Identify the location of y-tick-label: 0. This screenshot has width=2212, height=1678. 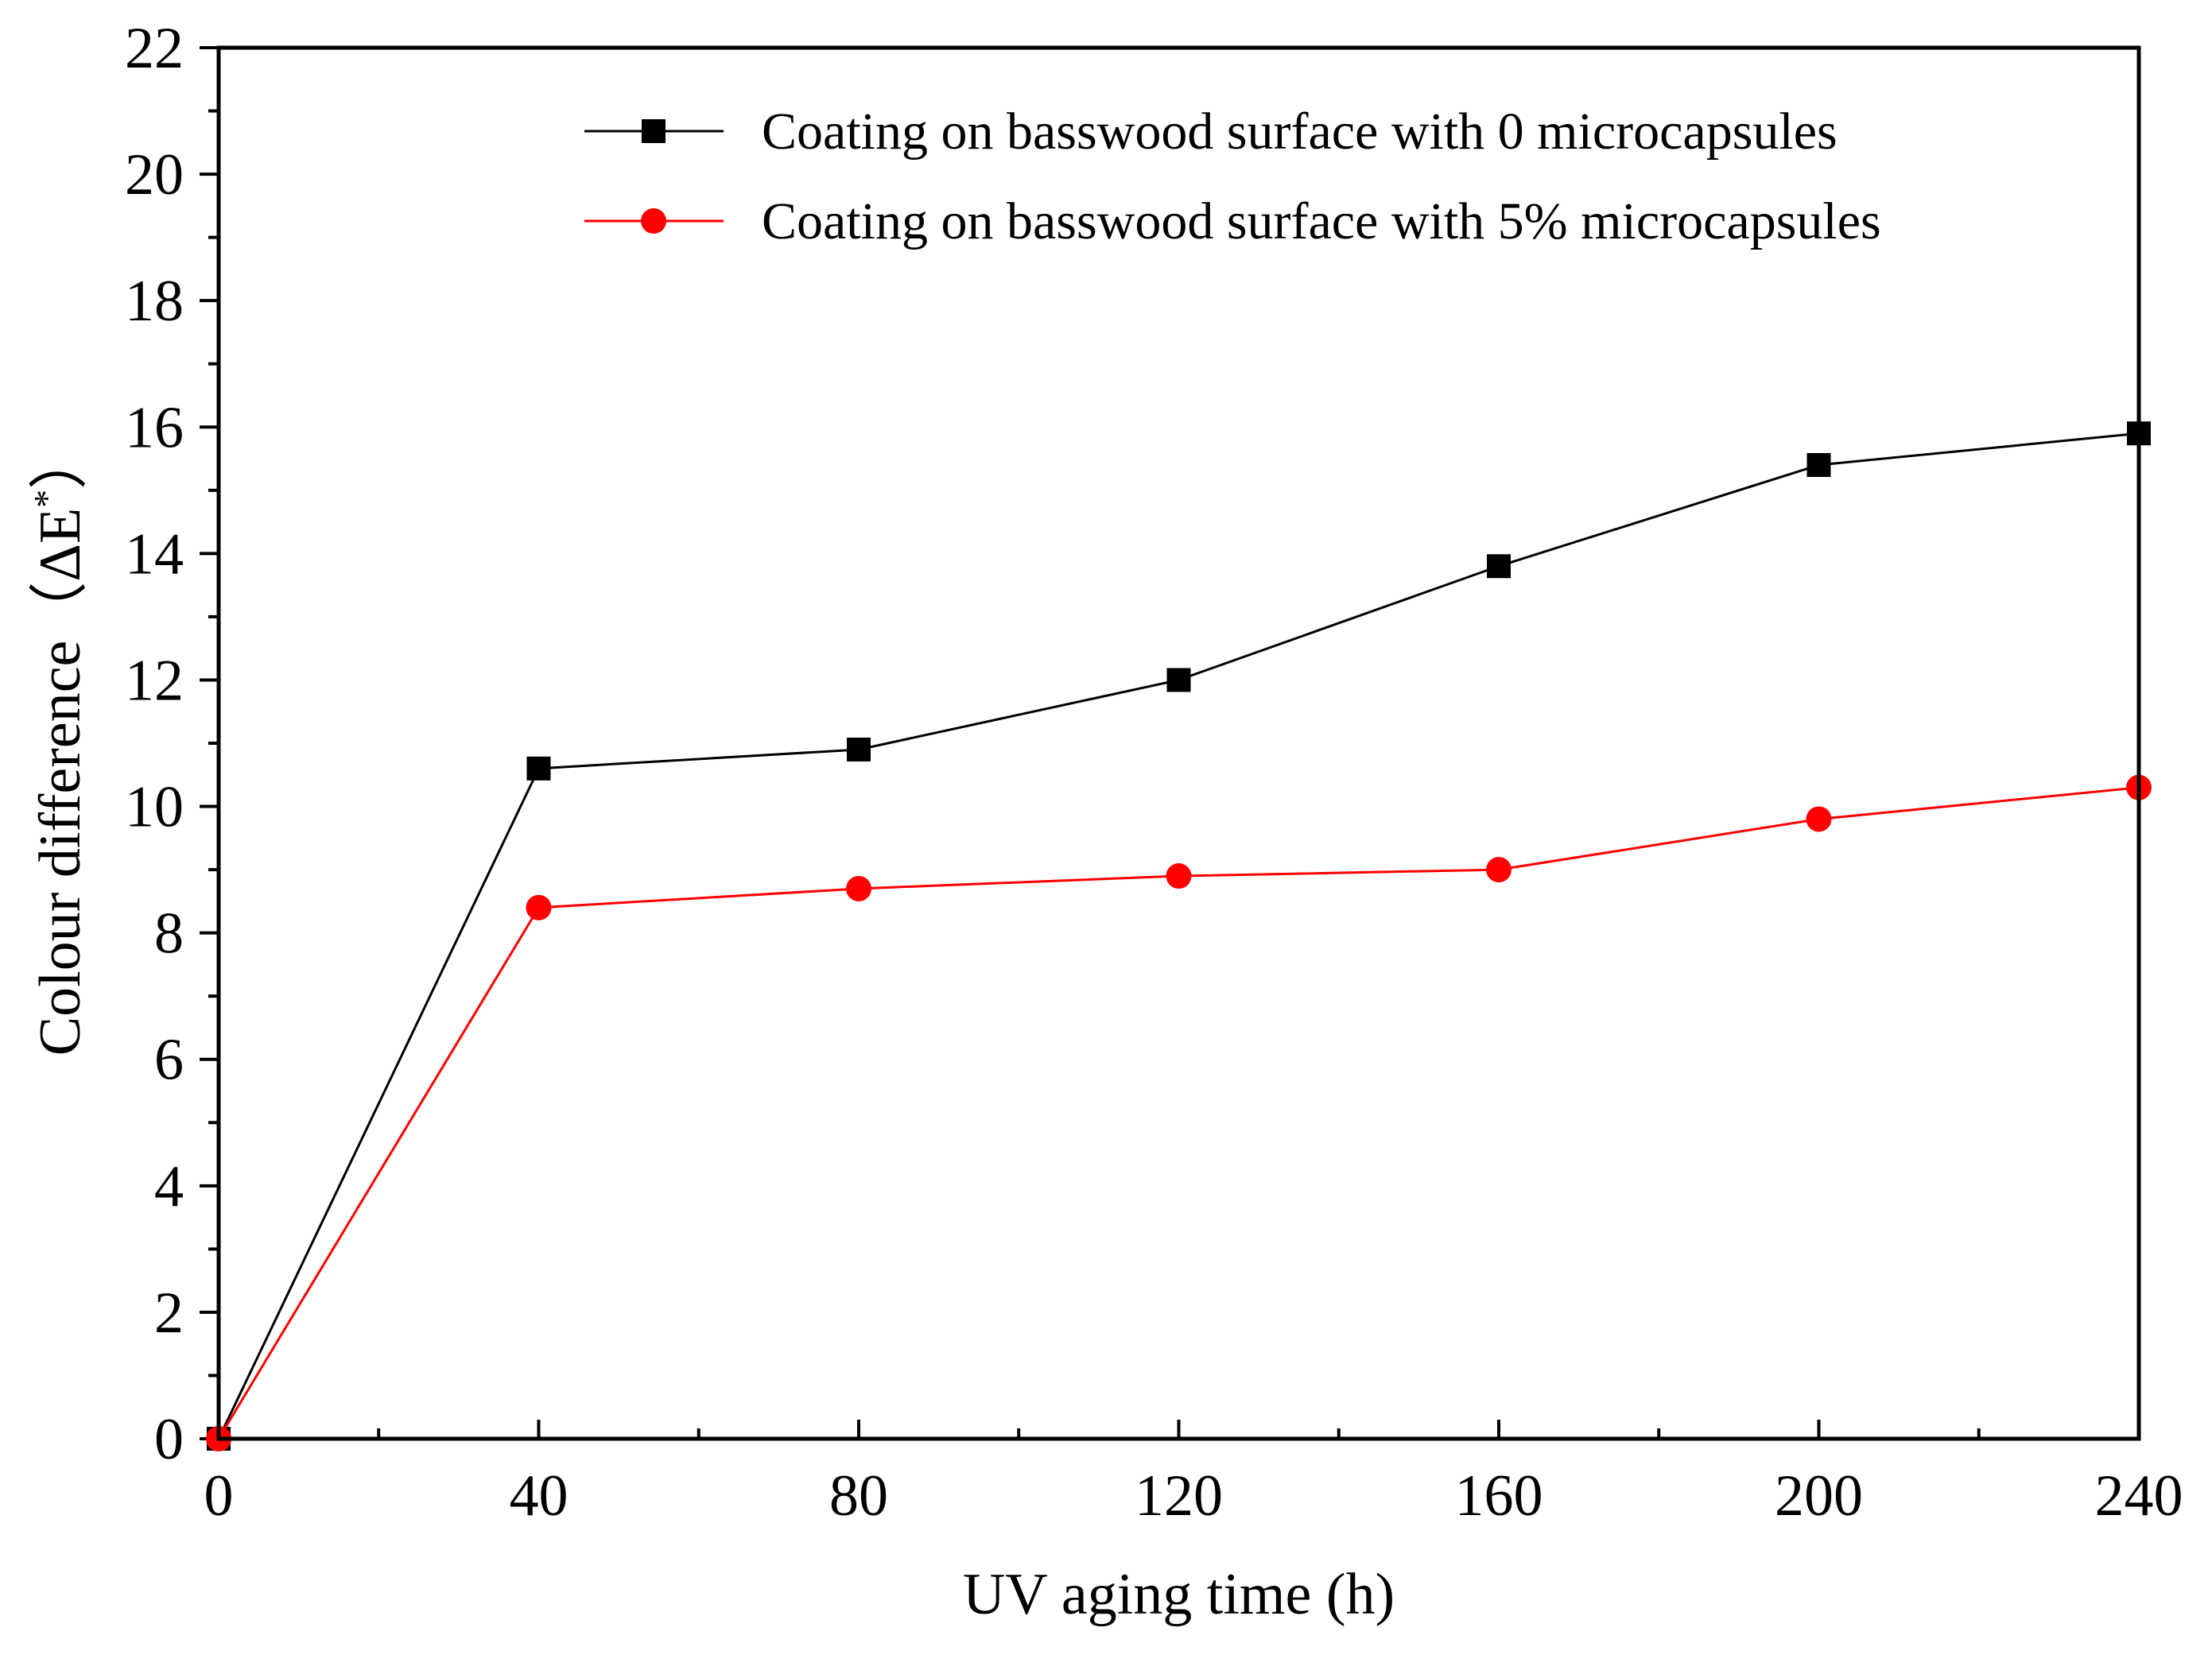
(169, 1440).